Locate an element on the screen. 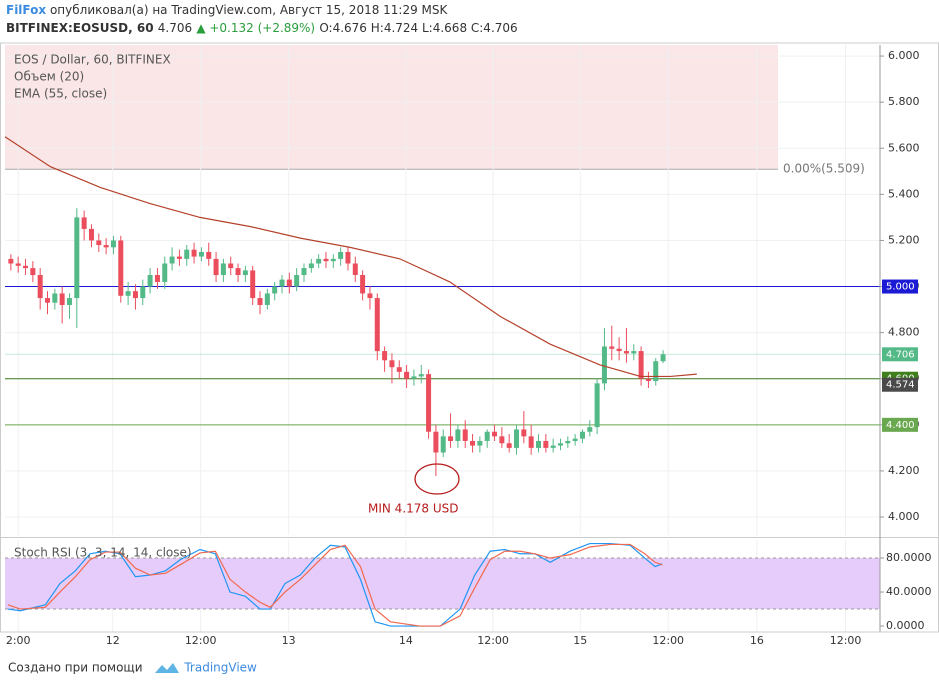  x-tick-label: 12 is located at coordinates (113, 640).